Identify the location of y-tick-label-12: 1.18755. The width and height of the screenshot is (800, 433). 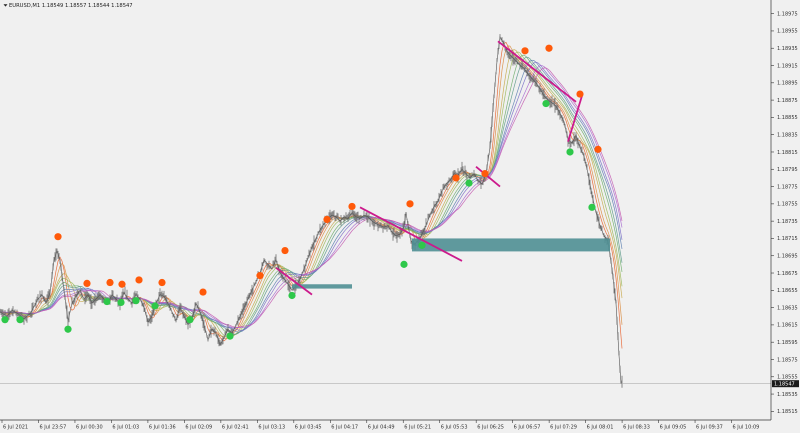
(787, 205).